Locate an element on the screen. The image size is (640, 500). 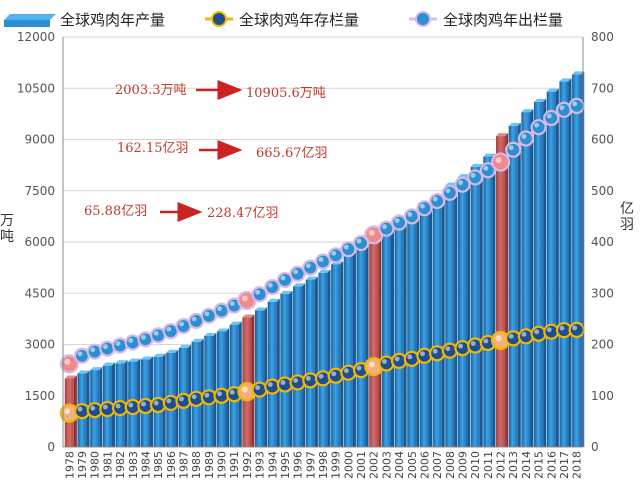
x-tick-label: 1986 is located at coordinates (171, 465).